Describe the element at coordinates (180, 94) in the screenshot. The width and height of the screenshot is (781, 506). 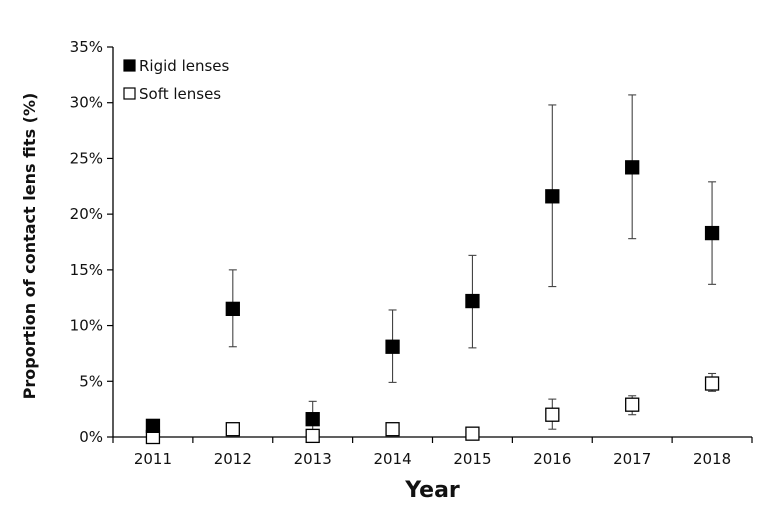
I see `legend-label-soft-lenses: Soft lenses` at that location.